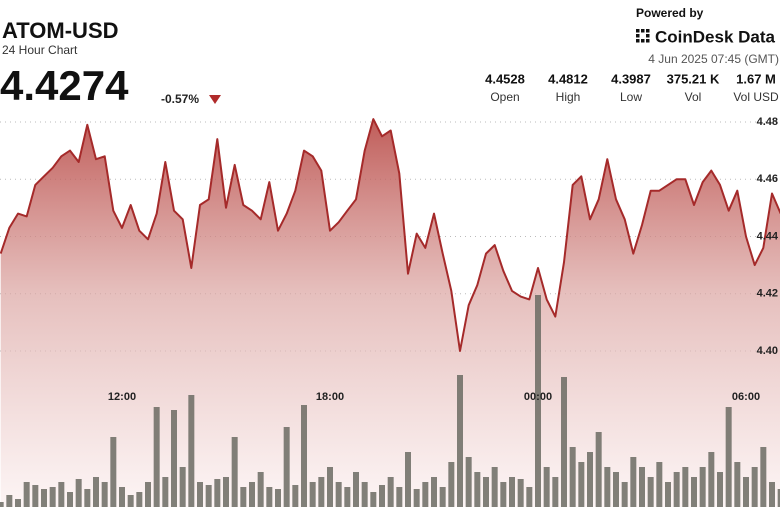 This screenshot has height=507, width=780. Describe the element at coordinates (715, 36) in the screenshot. I see `brand: CoinDesk Data` at that location.